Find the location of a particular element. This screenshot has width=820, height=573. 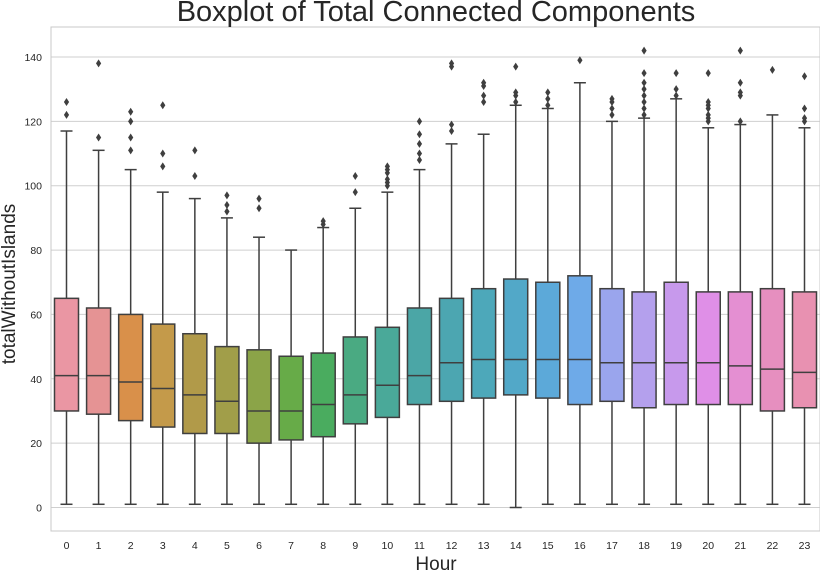

x-tick-label: 2 is located at coordinates (131, 546).